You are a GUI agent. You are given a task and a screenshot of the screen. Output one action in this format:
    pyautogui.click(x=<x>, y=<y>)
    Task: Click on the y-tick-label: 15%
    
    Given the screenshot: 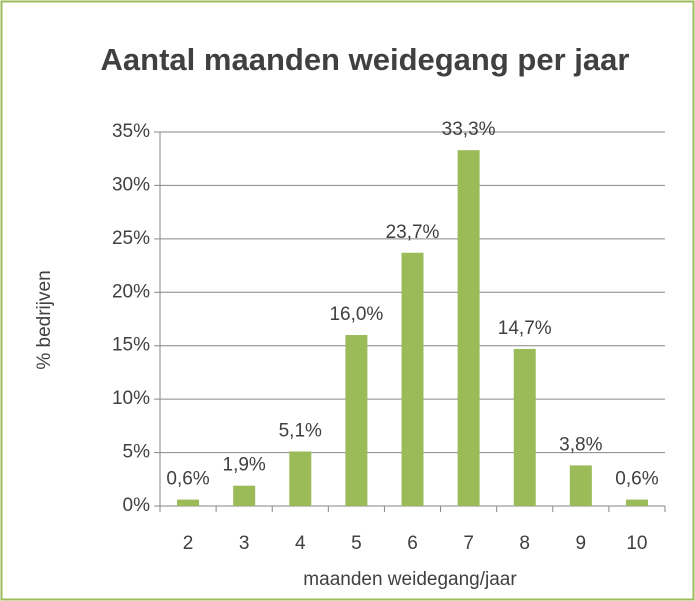 What is the action you would take?
    pyautogui.click(x=131, y=345)
    